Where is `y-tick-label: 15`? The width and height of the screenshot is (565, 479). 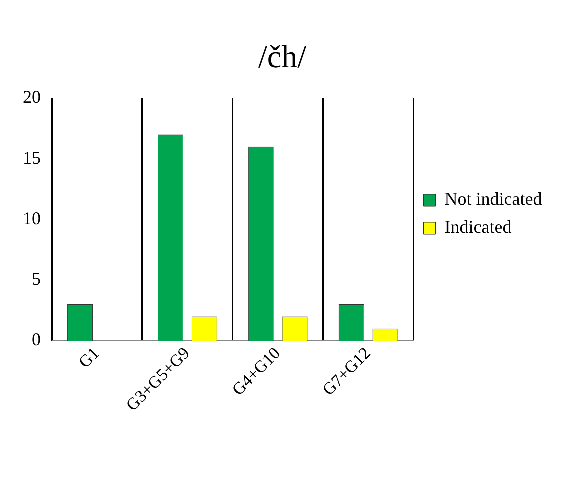 y-tick-label: 15 is located at coordinates (32, 158).